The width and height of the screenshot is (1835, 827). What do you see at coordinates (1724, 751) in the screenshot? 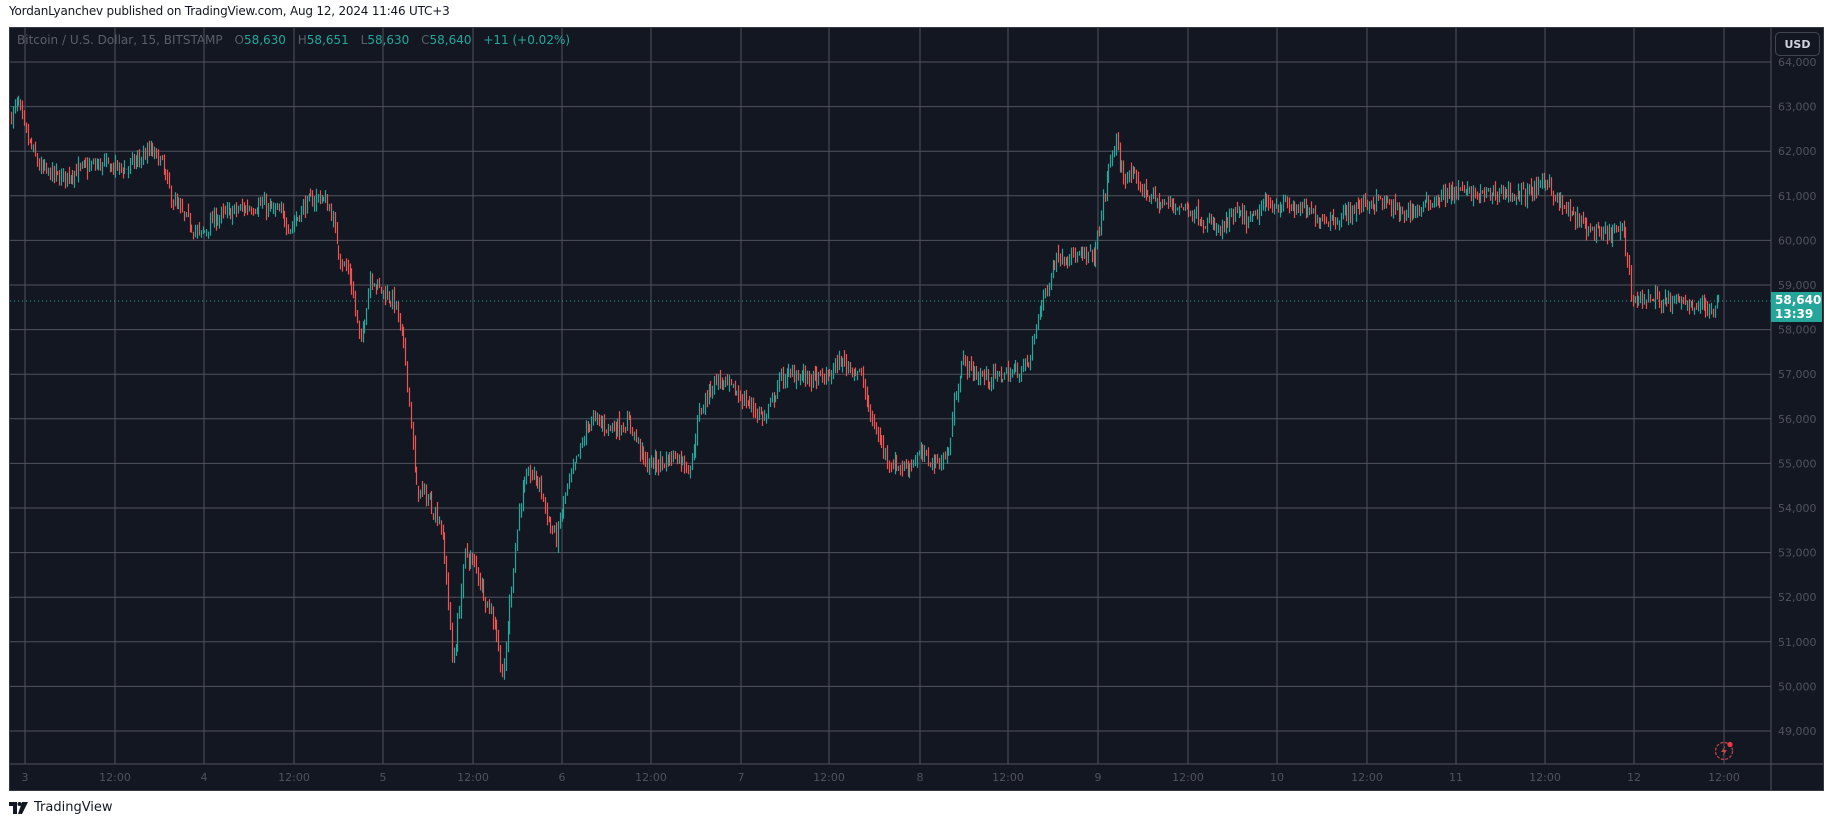
I see `lightning-bolt-icon` at bounding box center [1724, 751].